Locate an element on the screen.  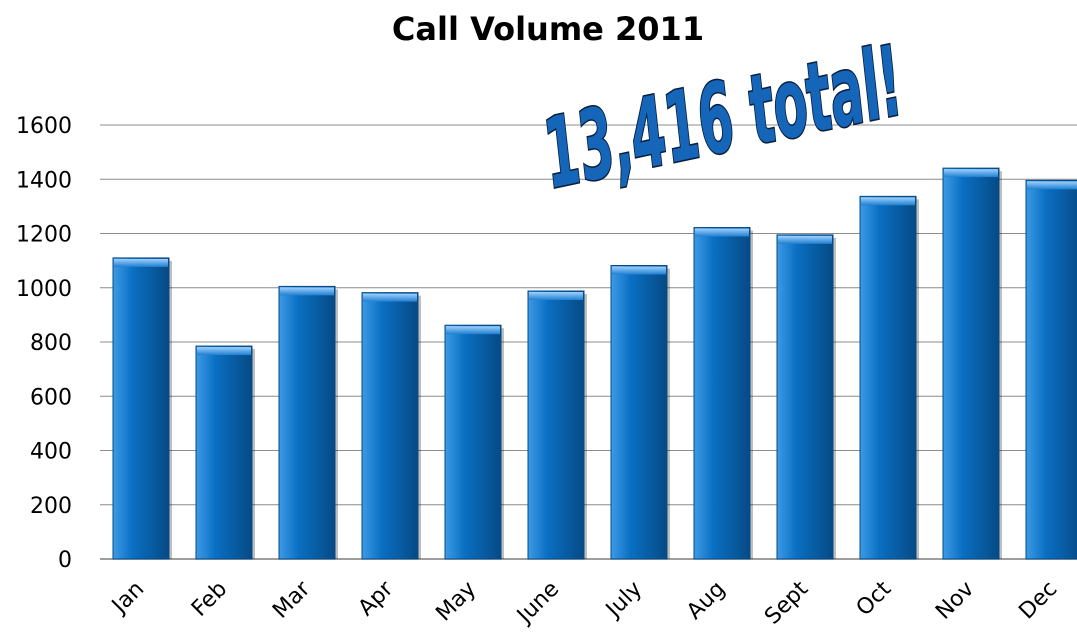
y-tick-label: 1000 is located at coordinates (44, 289).